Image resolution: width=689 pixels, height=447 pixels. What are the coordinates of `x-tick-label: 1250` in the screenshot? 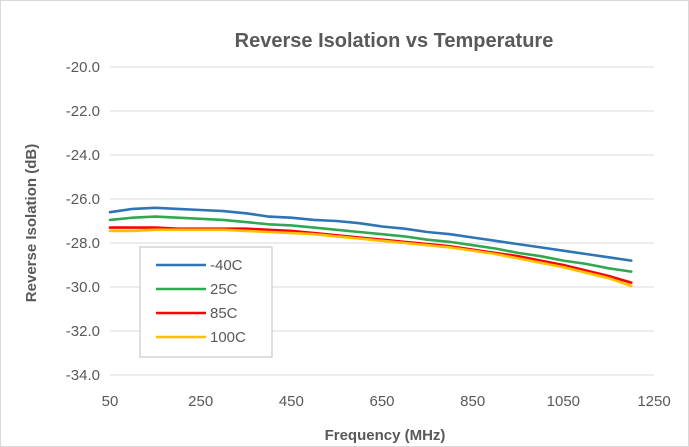 It's located at (653, 401).